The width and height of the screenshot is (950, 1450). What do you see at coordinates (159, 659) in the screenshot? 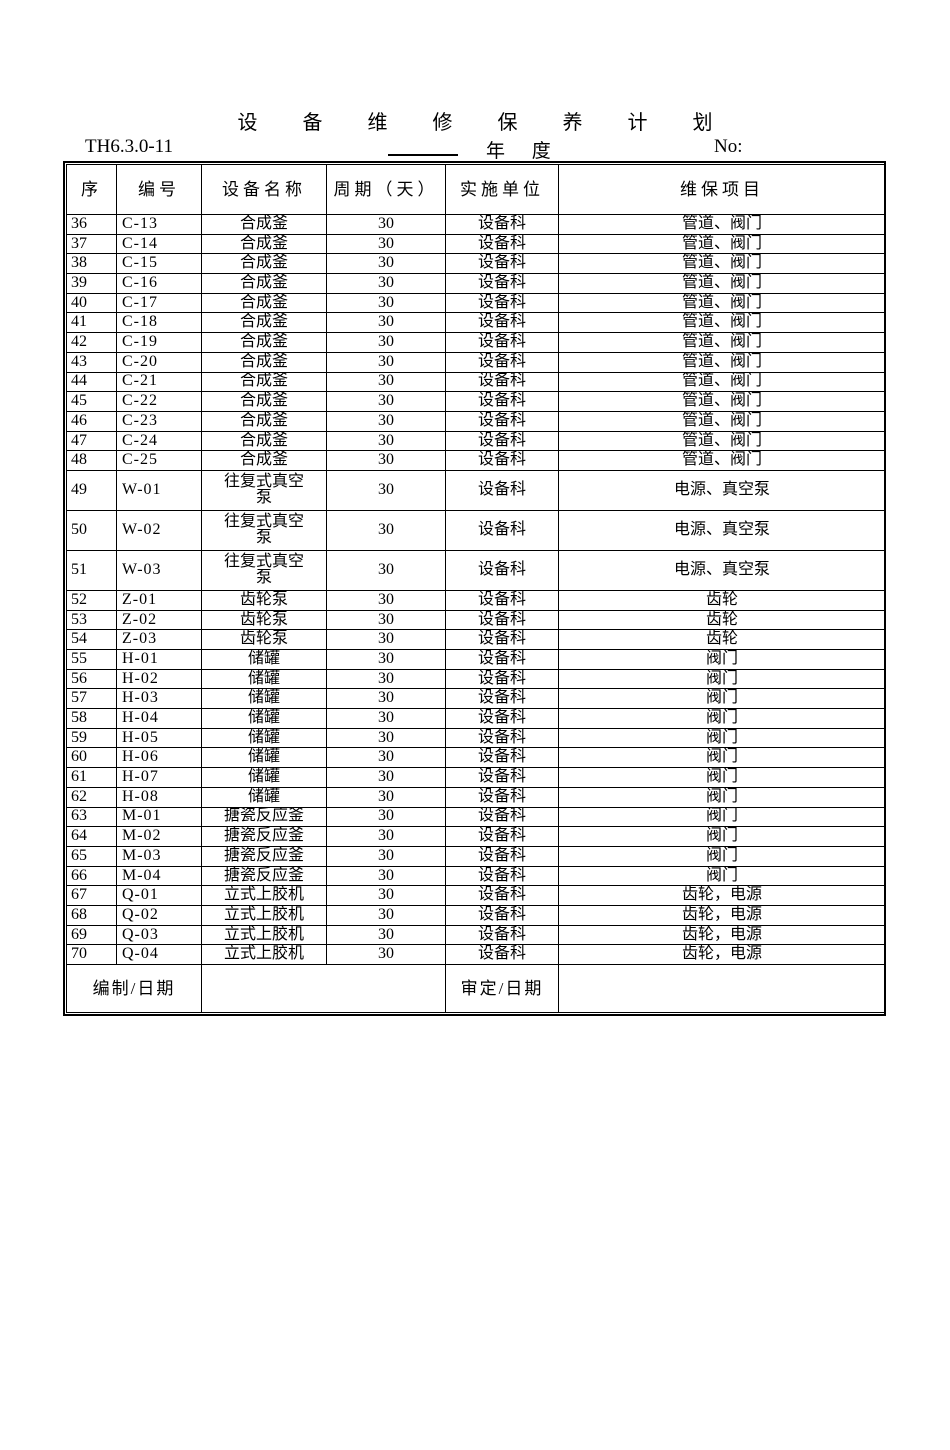
I see `cell-code: H-01` at bounding box center [159, 659].